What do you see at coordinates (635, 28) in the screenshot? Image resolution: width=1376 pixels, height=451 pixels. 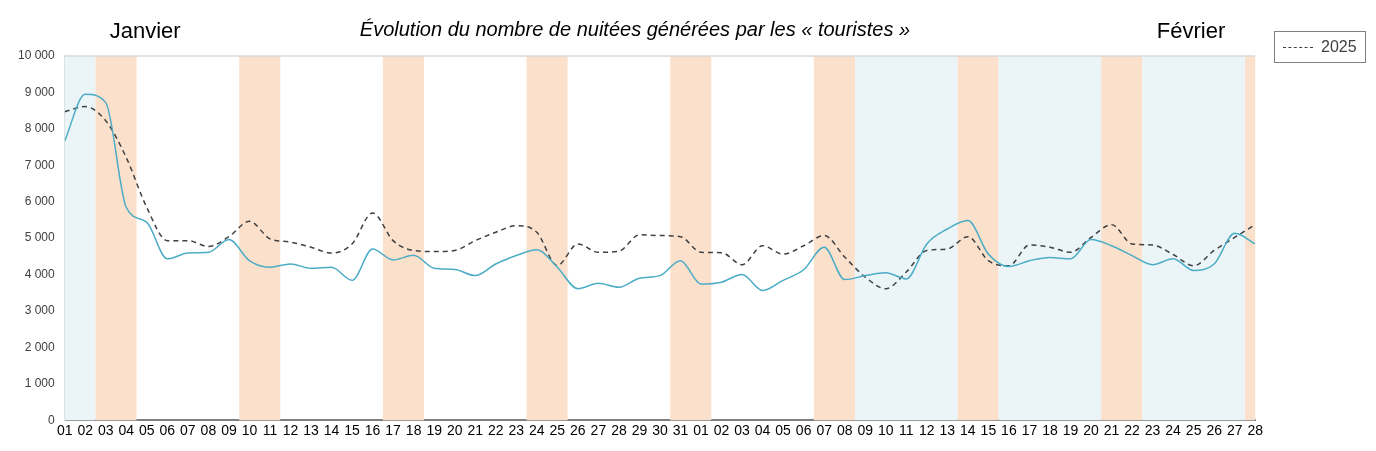 I see `chart-title: Évolution du nombre de nuitées générées par les « touristes »` at bounding box center [635, 28].